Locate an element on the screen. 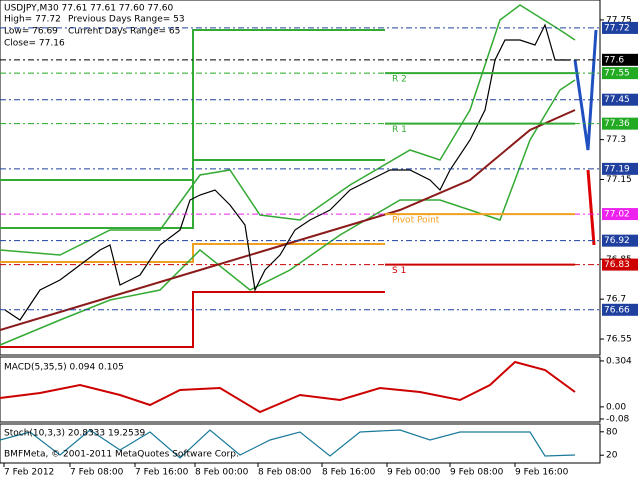 This screenshot has height=480, width=640. macd-tick-label: 0.00 is located at coordinates (616, 407).